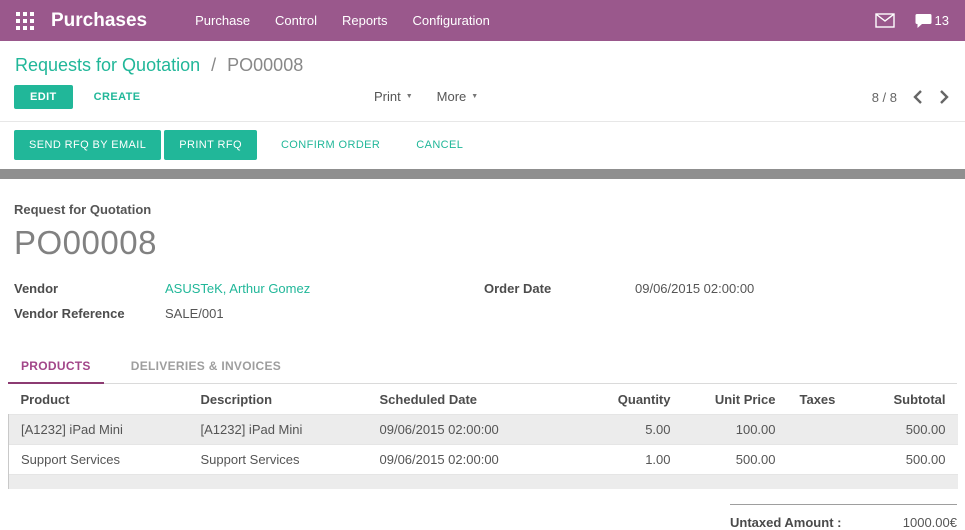 This screenshot has height=530, width=965. Describe the element at coordinates (99, 20) in the screenshot. I see `app-title: Purchases` at that location.